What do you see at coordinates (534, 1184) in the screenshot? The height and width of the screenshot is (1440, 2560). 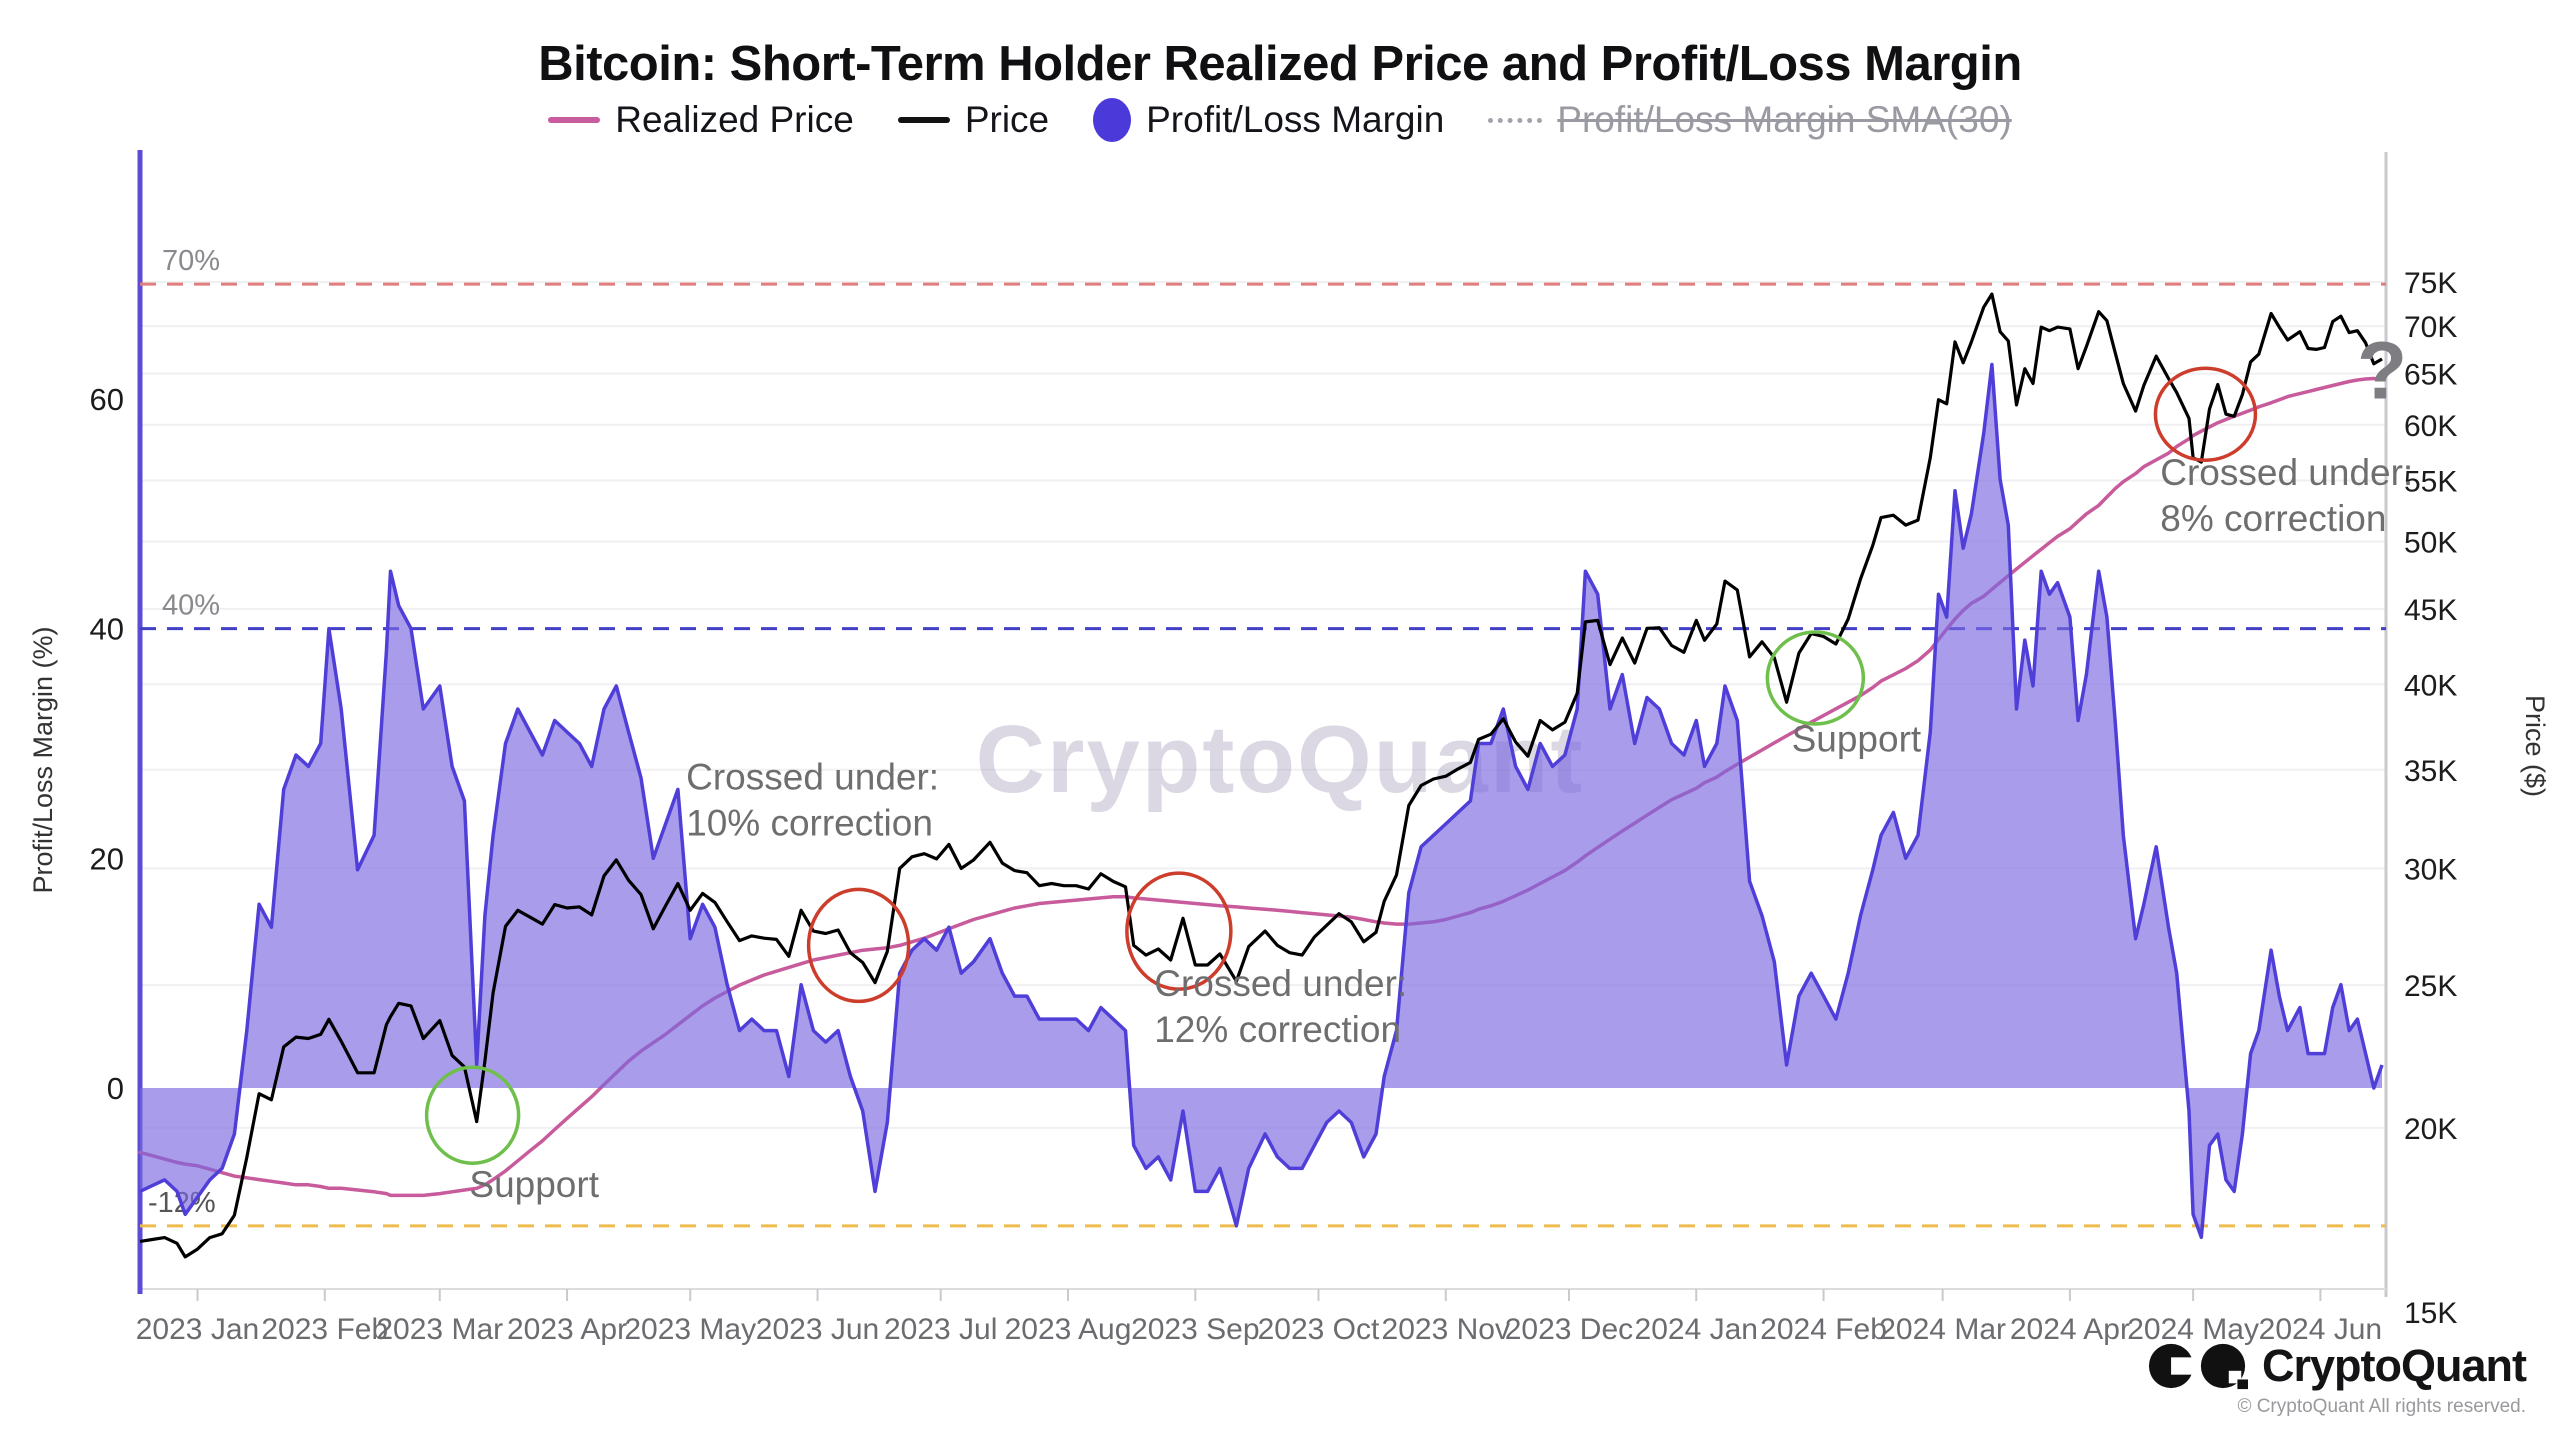 I see `support-label-1: Support` at bounding box center [534, 1184].